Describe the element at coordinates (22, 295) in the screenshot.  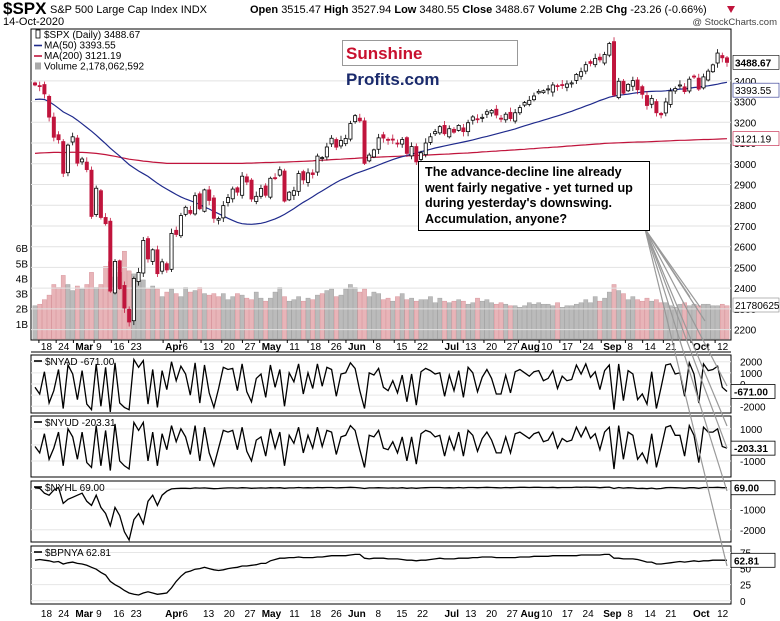
I see `volume-tick-label: 3B` at that location.